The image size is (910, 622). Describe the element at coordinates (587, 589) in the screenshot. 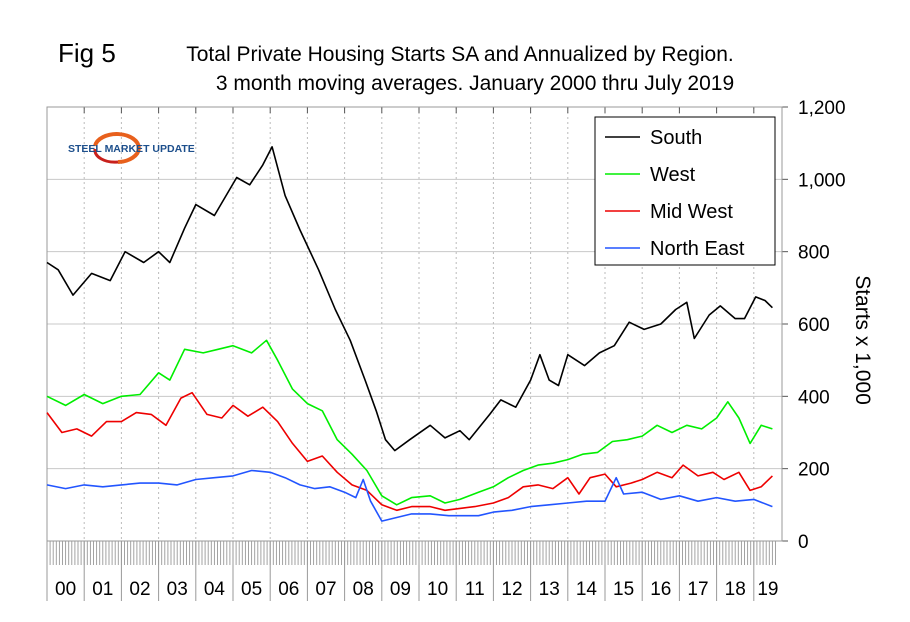

I see `x-tick-label: 14` at that location.